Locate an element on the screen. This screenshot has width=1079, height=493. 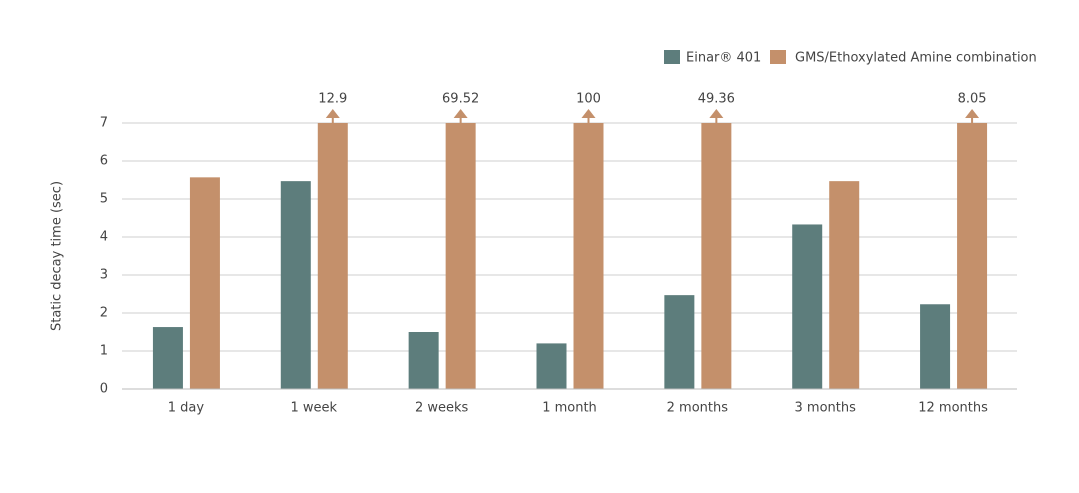
x-tick-label: 2 months is located at coordinates (698, 408).